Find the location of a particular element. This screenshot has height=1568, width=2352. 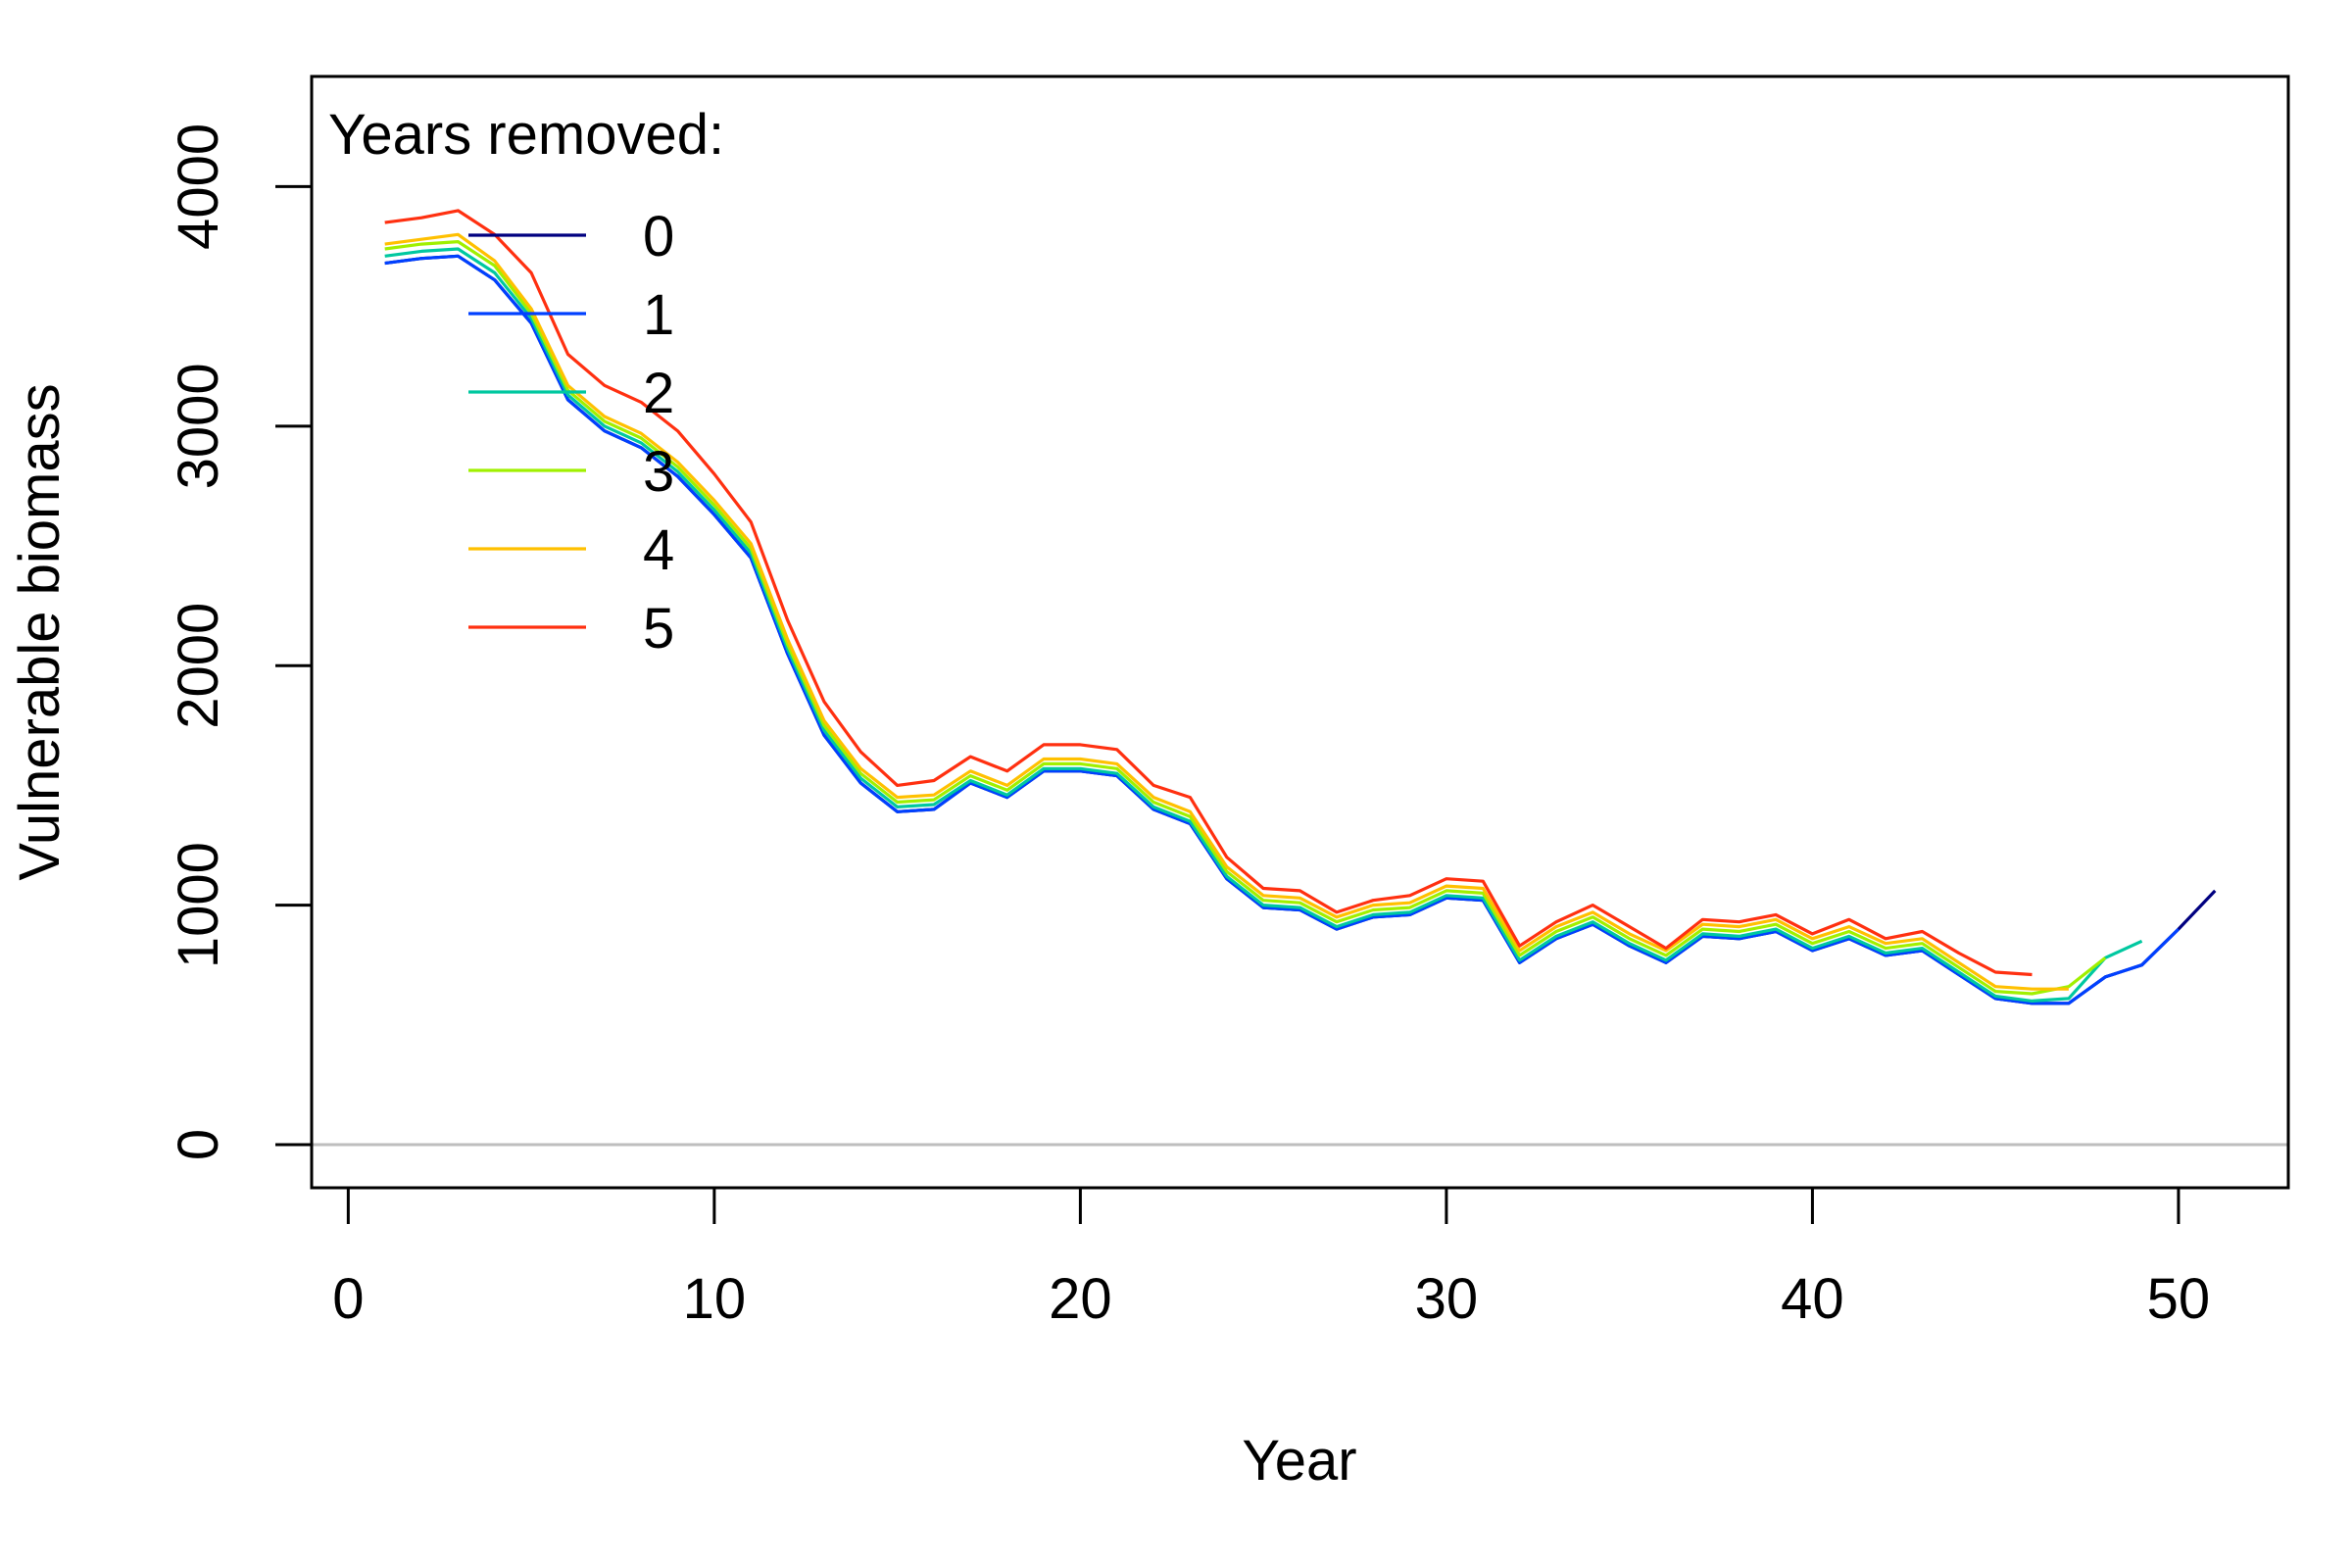

x-axis: 0 10 20 30 40 50 is located at coordinates (1271, 1258).